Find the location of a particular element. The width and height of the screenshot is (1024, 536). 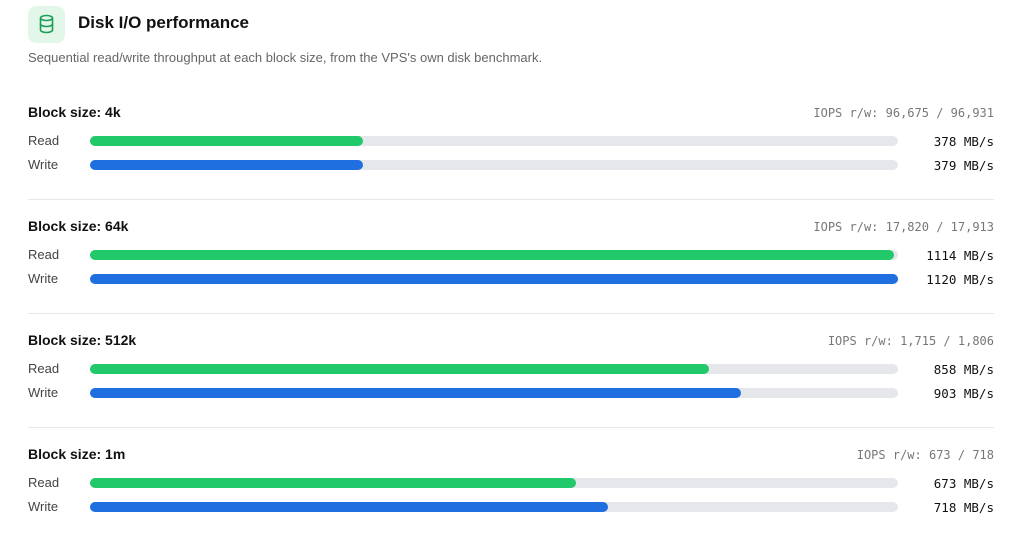

title: Disk I/O performance is located at coordinates (164, 22).